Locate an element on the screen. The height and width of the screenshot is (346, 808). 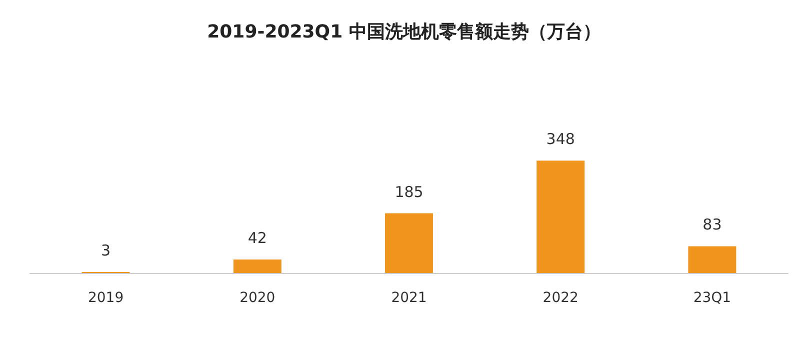
x-tick-label: 2019 is located at coordinates (106, 298).